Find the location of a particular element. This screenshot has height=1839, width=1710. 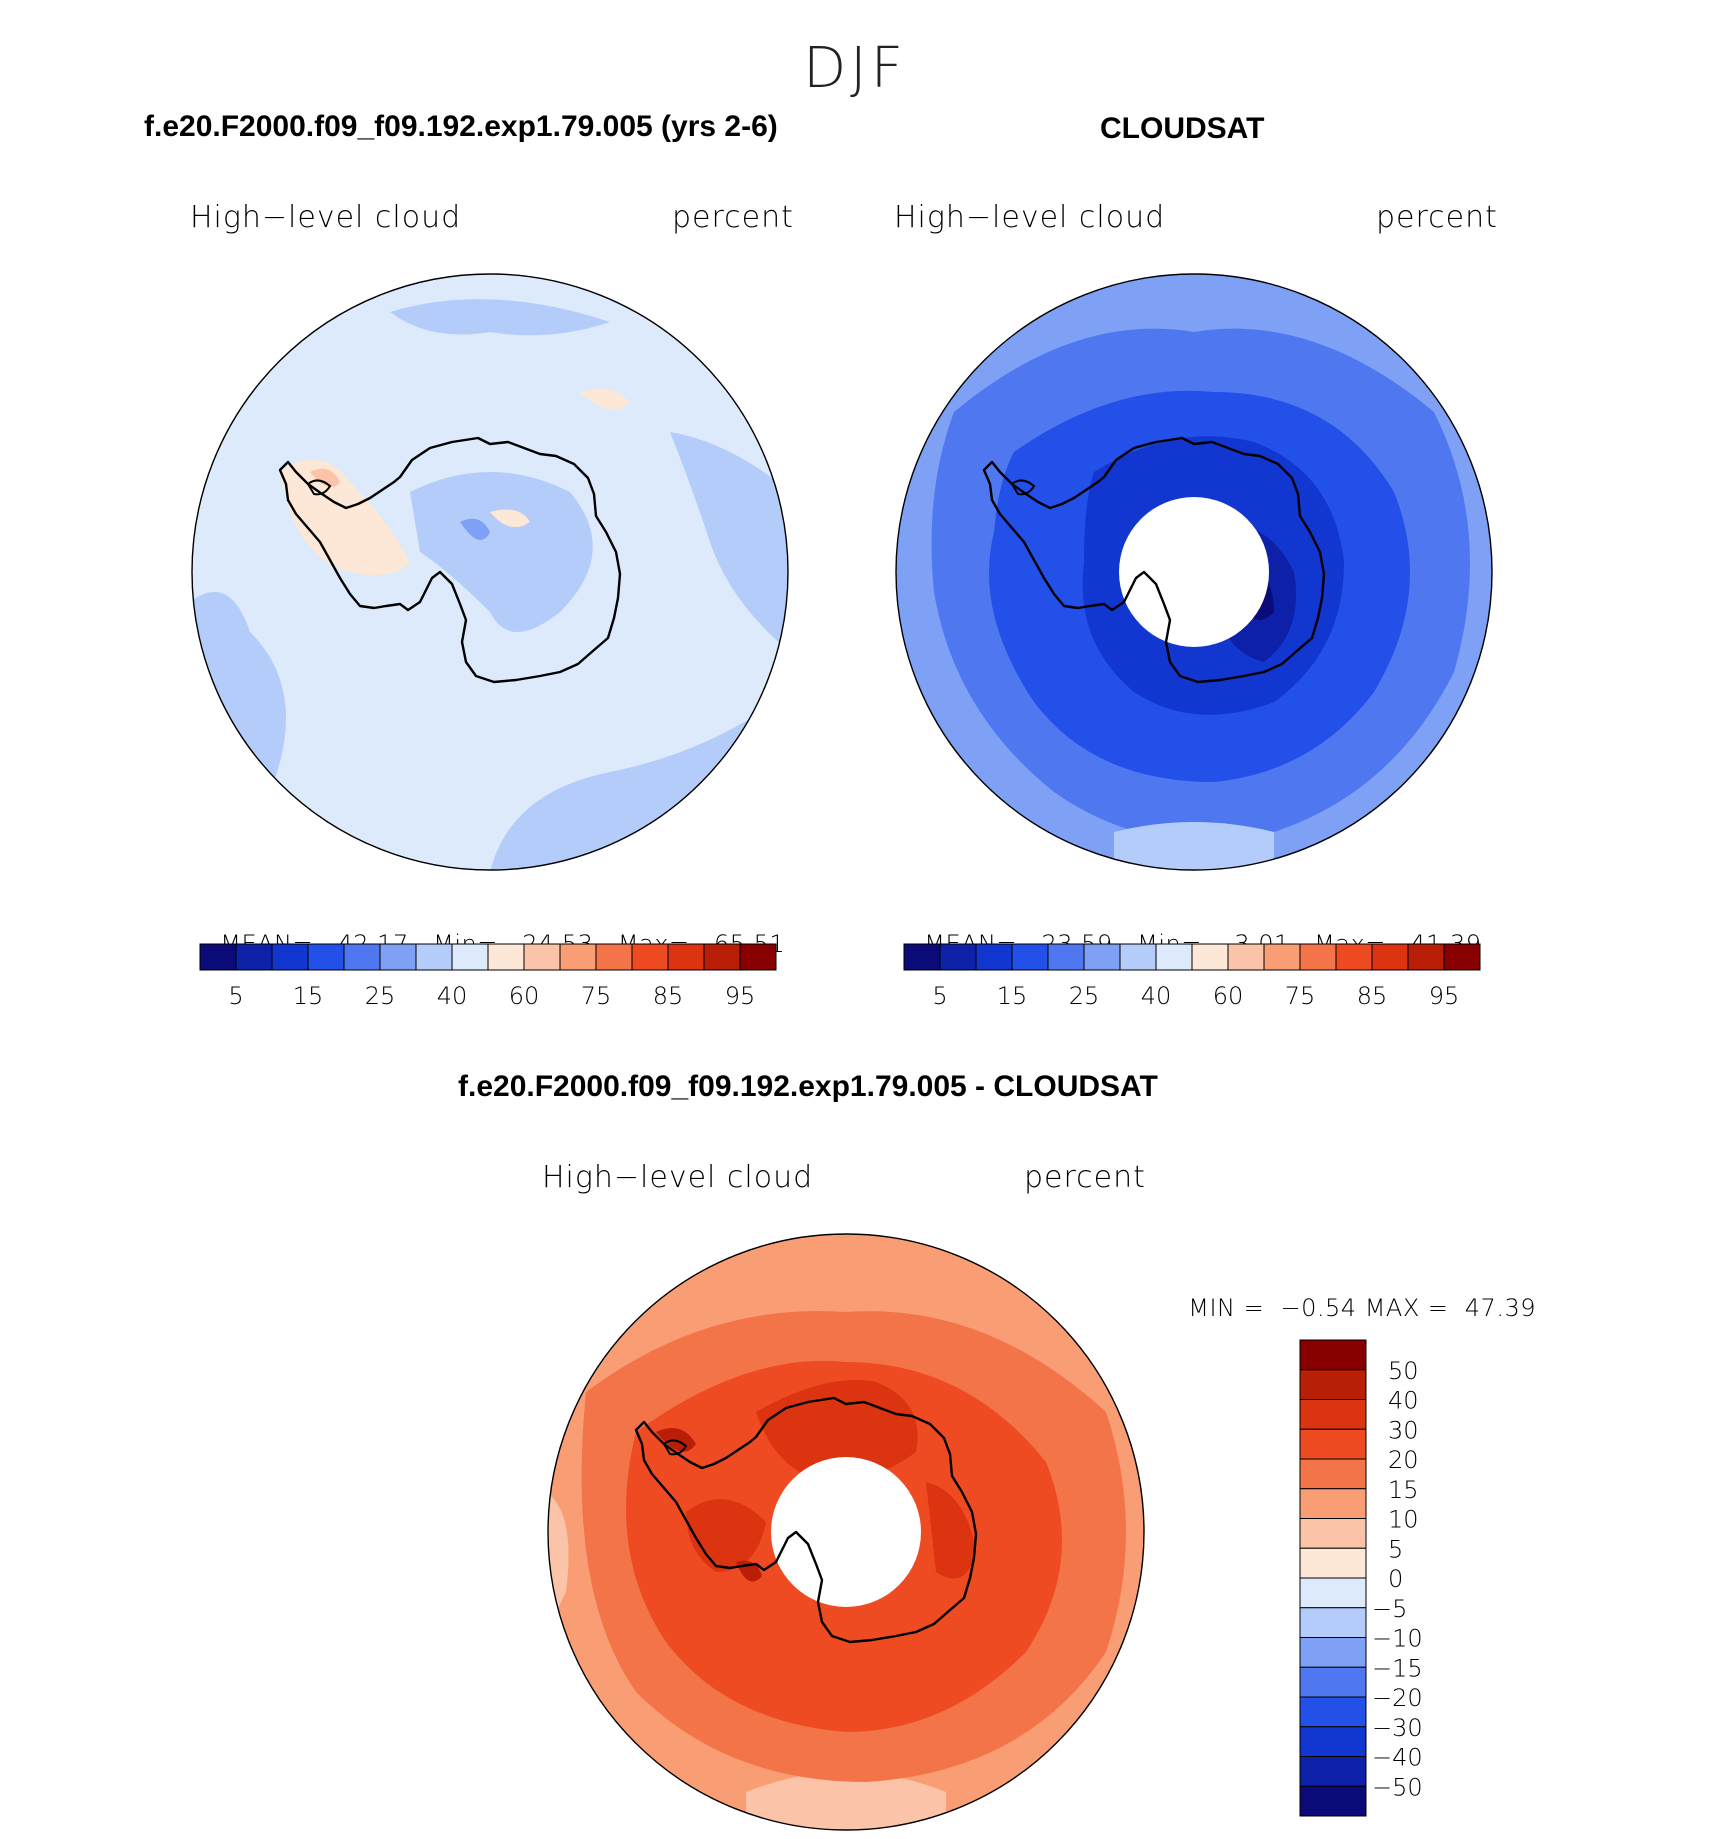

diff-min-value: −0.54 is located at coordinates (1318, 1308).